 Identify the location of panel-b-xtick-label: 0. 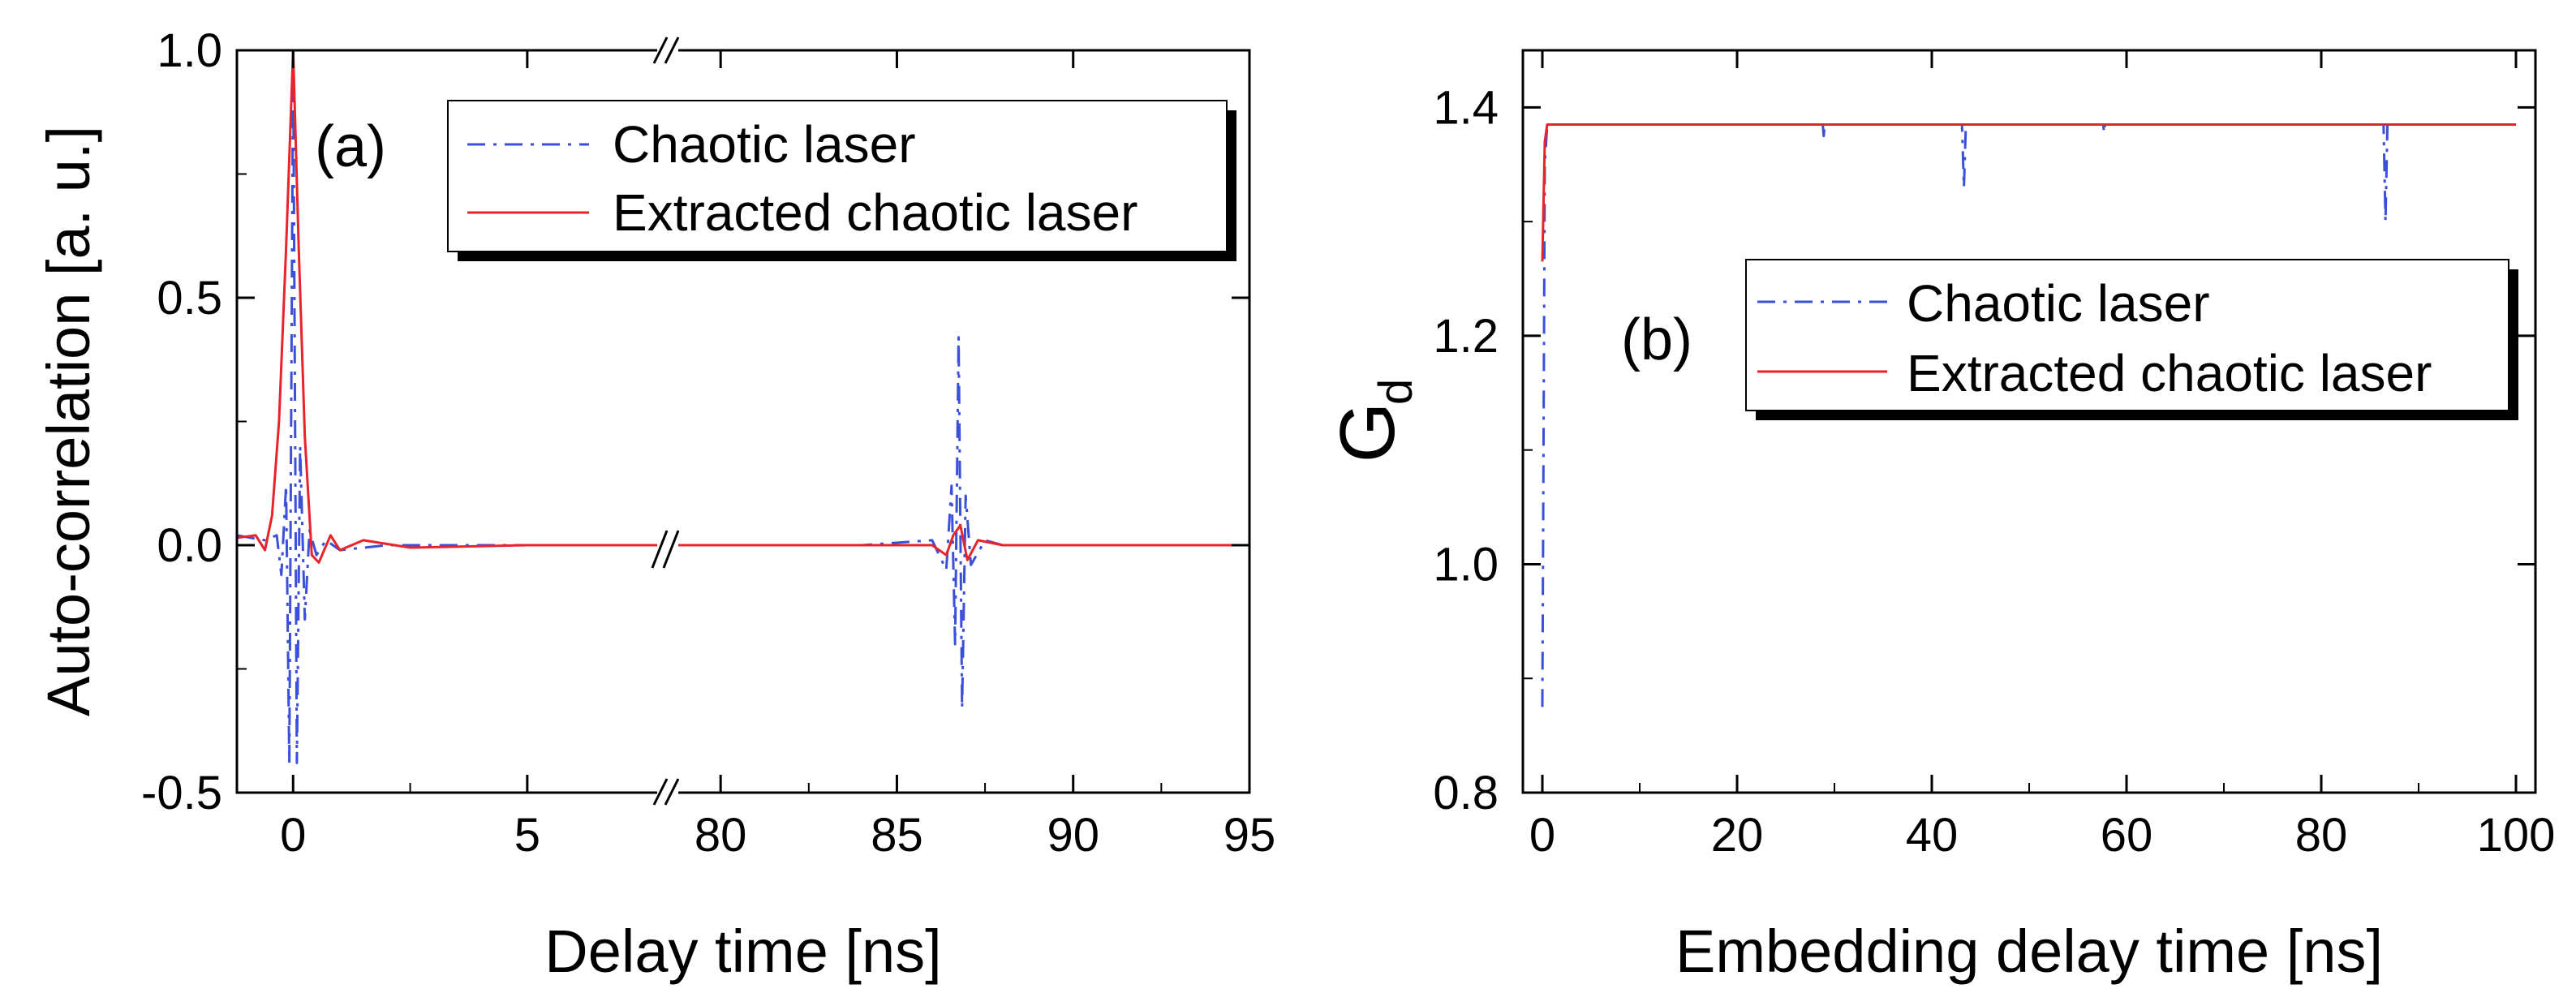
(1542, 835).